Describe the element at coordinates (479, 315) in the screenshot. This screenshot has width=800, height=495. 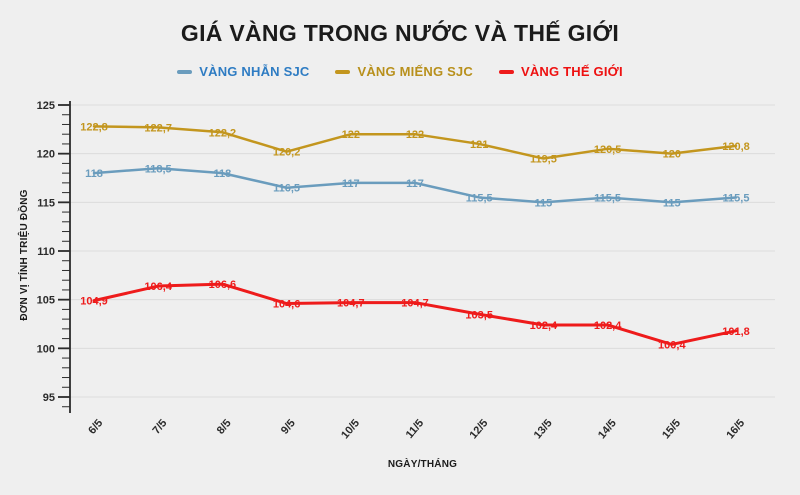
I see `data-label: 103,5` at that location.